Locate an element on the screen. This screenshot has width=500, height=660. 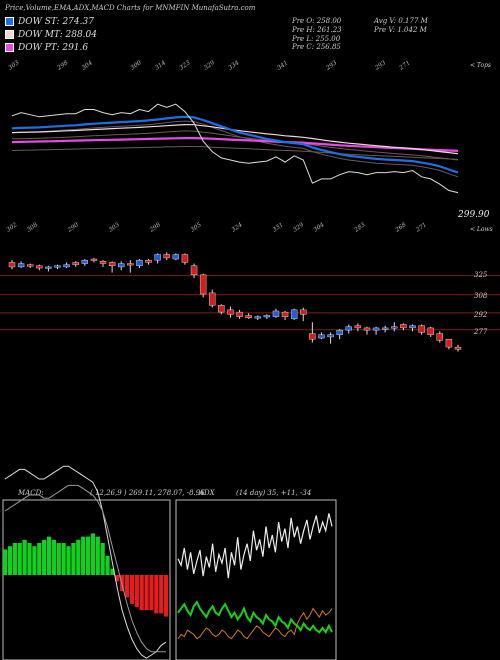
macd-label: MACD: is located at coordinates (31, 493).